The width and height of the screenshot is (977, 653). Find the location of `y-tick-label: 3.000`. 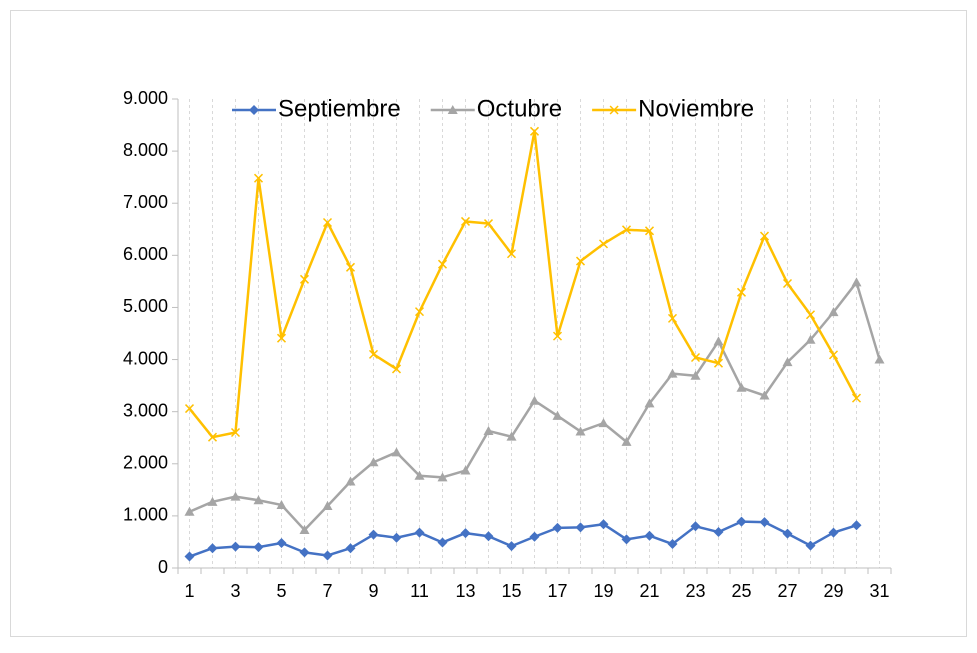

y-tick-label: 3.000 is located at coordinates (145, 410).